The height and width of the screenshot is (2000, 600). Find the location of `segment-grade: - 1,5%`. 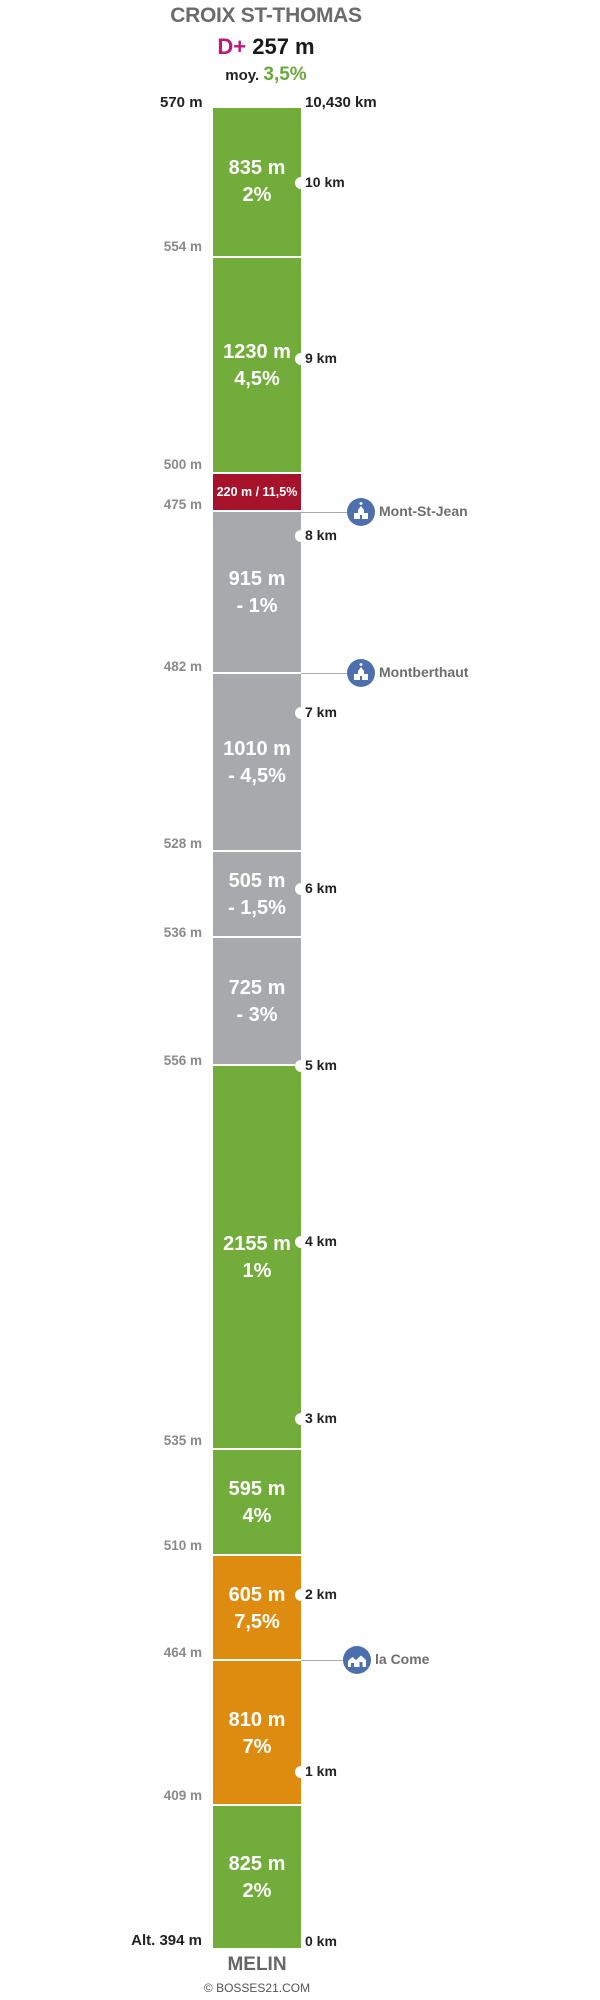

segment-grade: - 1,5% is located at coordinates (257, 908).